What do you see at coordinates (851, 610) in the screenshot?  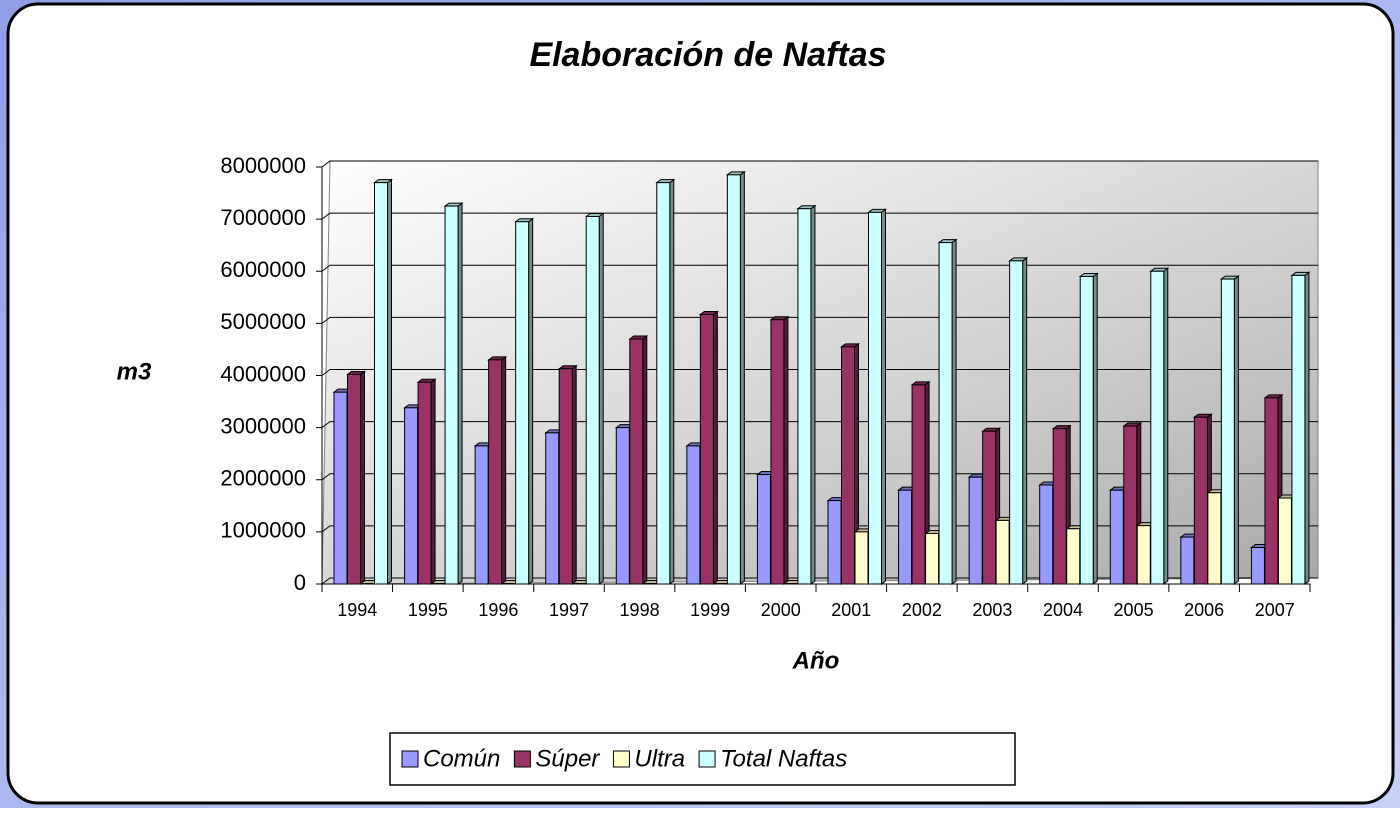 I see `x-tick-label: 2001` at bounding box center [851, 610].